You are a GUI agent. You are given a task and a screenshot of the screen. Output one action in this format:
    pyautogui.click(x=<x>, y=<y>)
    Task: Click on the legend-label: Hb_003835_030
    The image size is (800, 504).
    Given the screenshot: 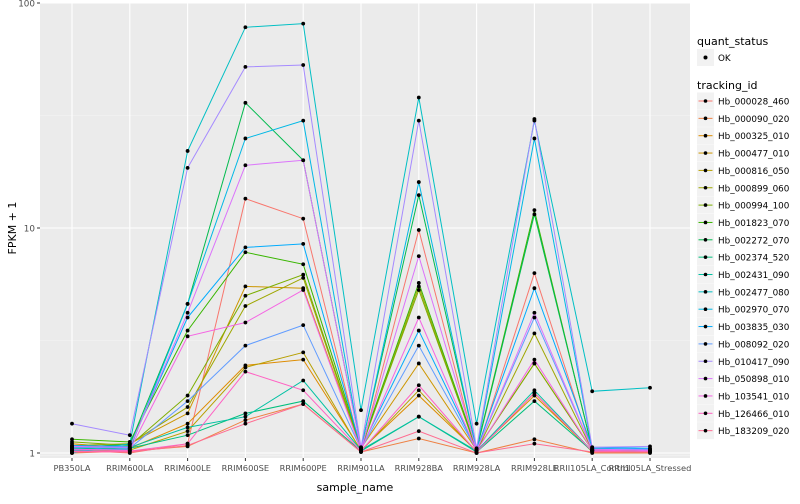 What is the action you would take?
    pyautogui.click(x=754, y=328)
    